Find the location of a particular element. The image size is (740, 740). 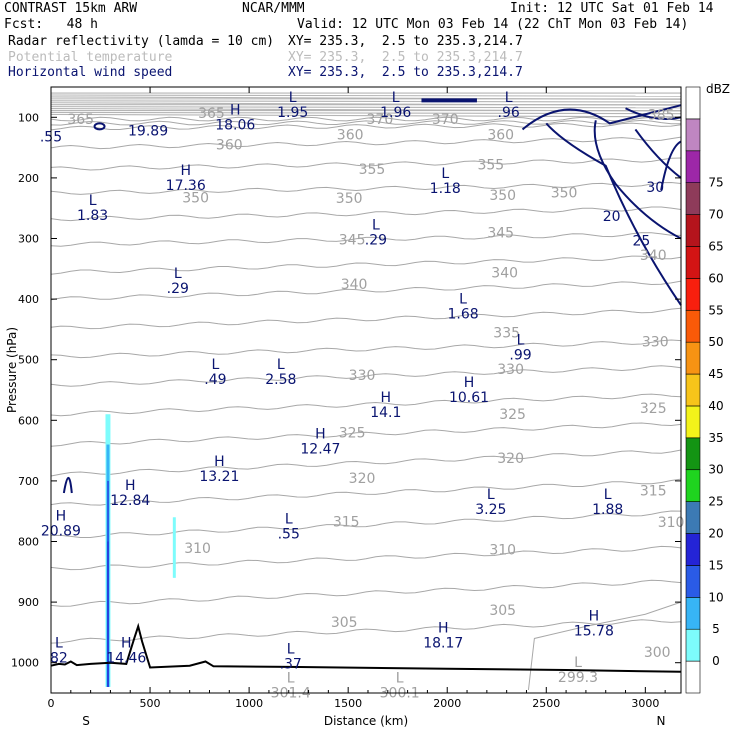

extremum-value: 299.3 is located at coordinates (578, 678).